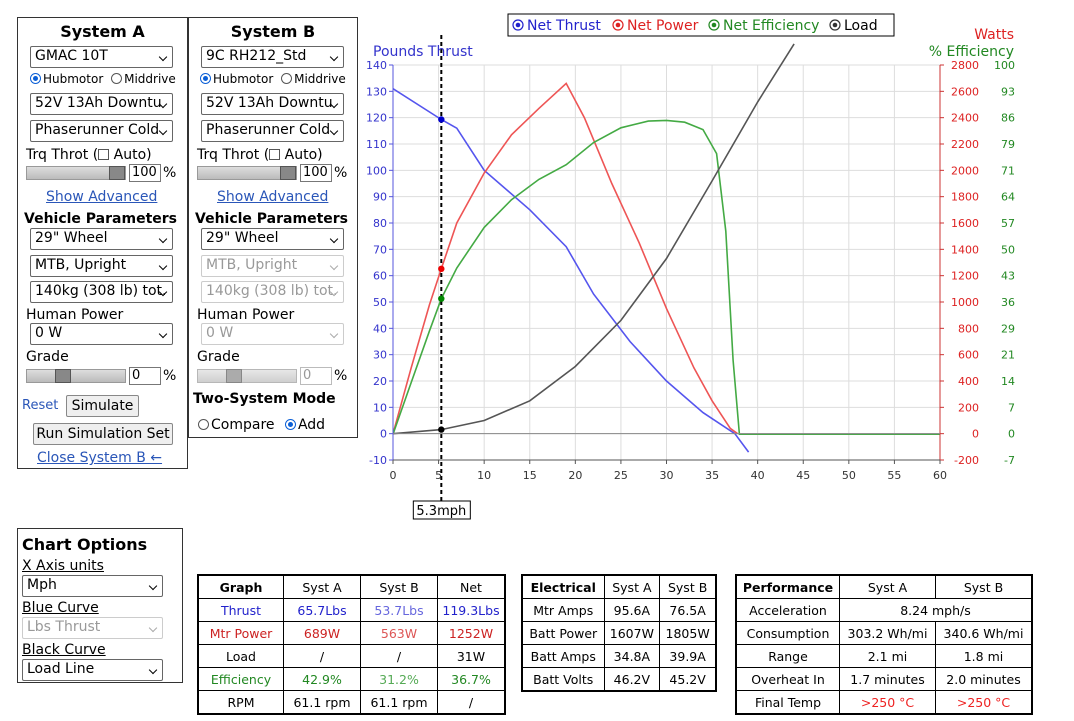 Image resolution: width=1074 pixels, height=721 pixels. I want to click on system-b-wheel-select: 29" Wheel, so click(272, 239).